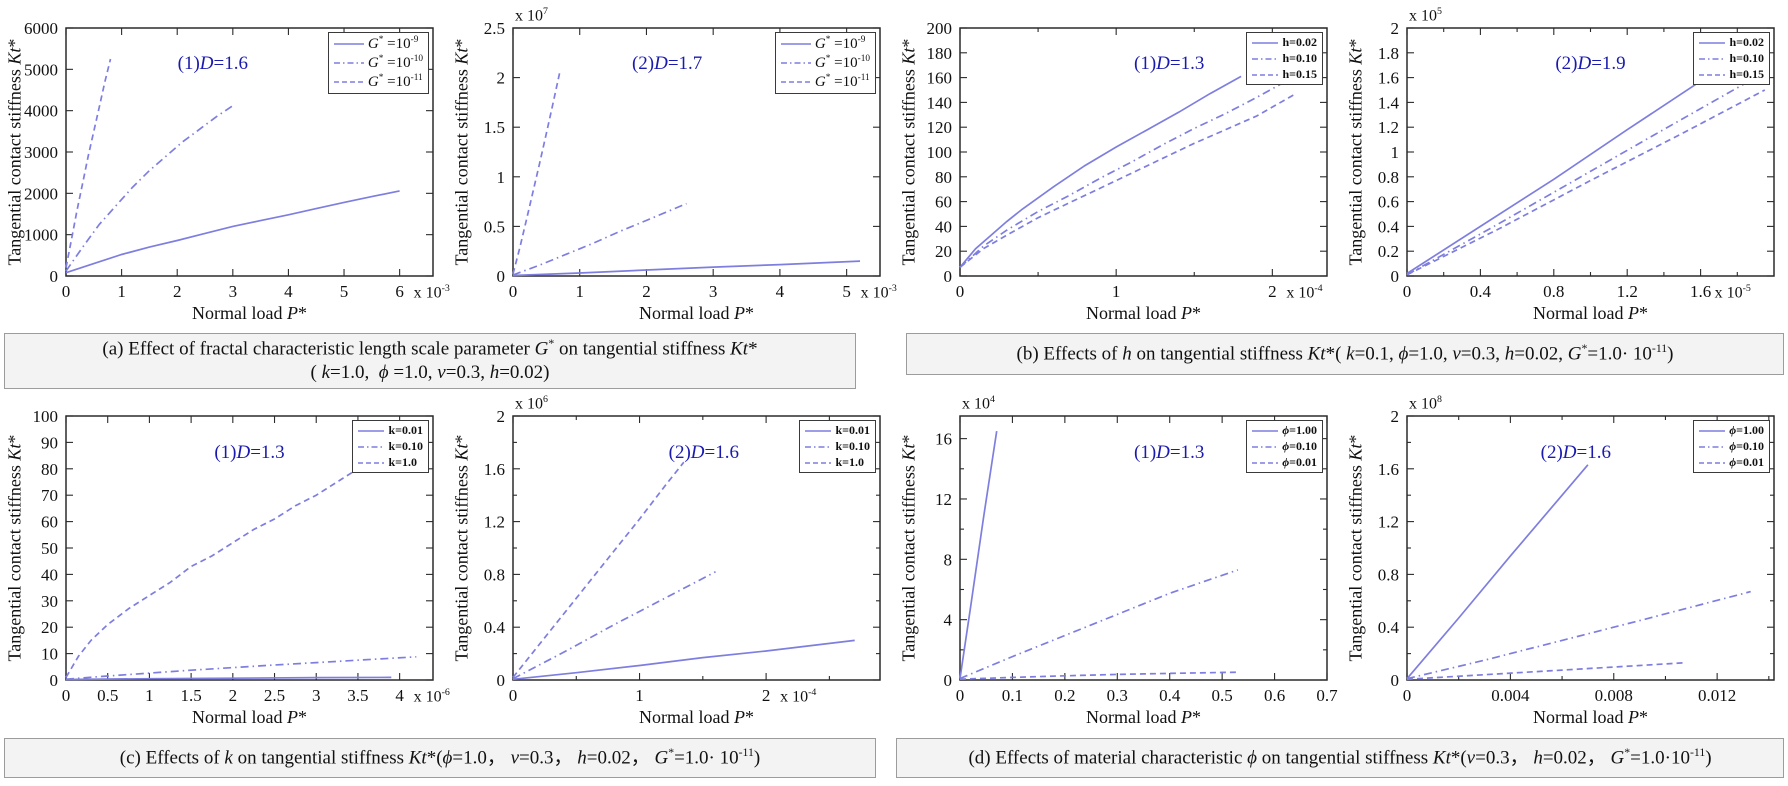 The image size is (1788, 786). I want to click on legend: k=0.01 k=0.10 k=1.0, so click(837, 446).